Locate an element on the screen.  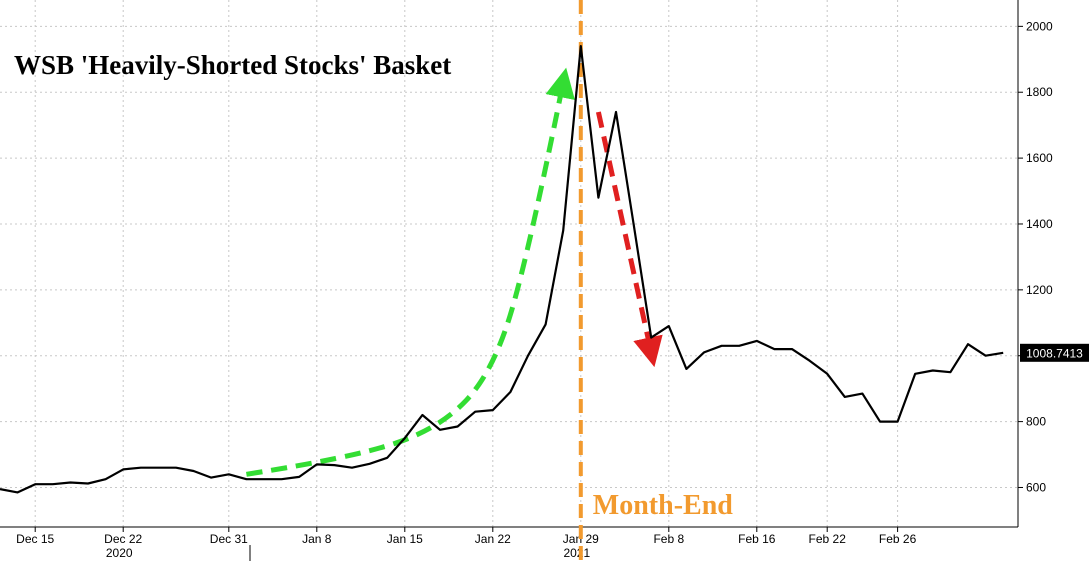
last-value-badge: 1008.7413 is located at coordinates (1054, 352).